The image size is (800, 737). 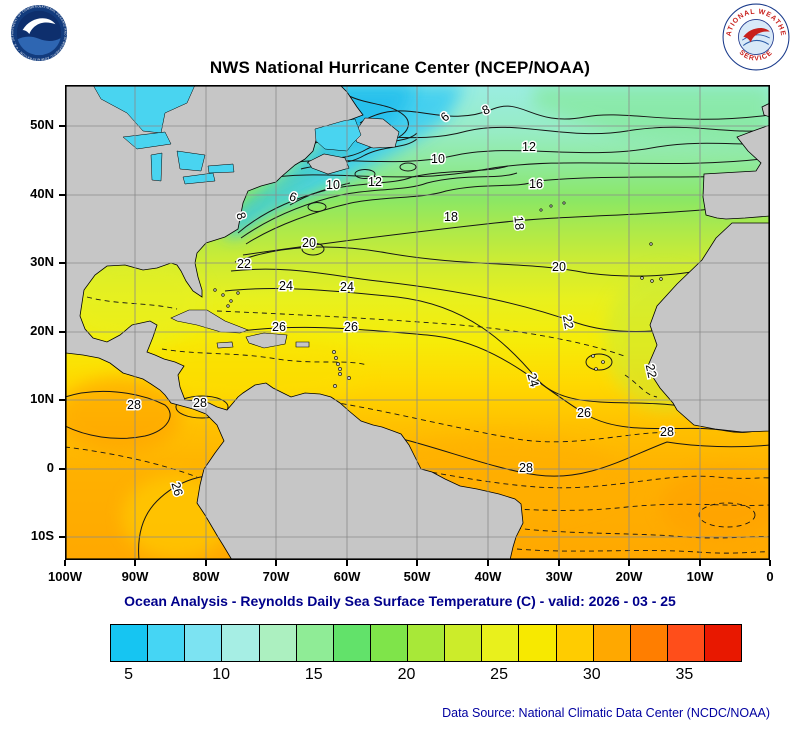 I want to click on nws-globe, so click(x=756, y=37).